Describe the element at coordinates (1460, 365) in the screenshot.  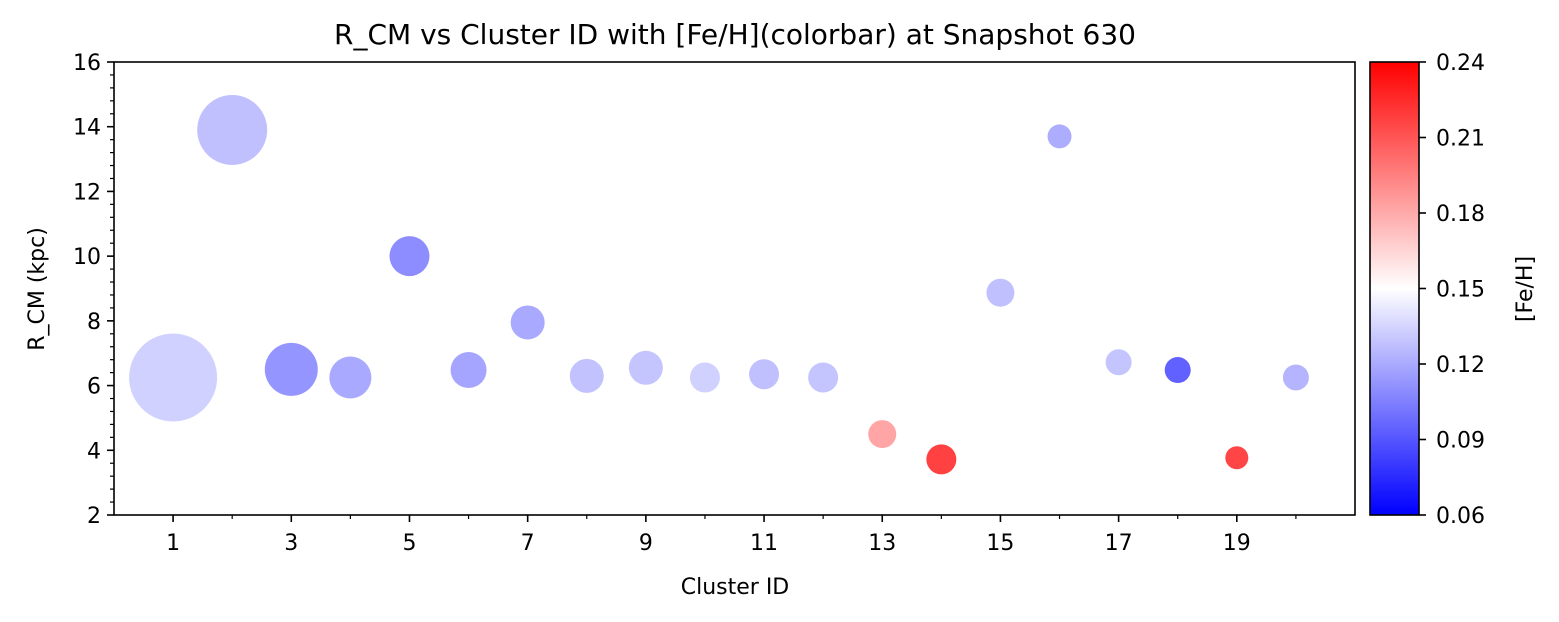
I see `colorbar-tick-label: 0.12` at that location.